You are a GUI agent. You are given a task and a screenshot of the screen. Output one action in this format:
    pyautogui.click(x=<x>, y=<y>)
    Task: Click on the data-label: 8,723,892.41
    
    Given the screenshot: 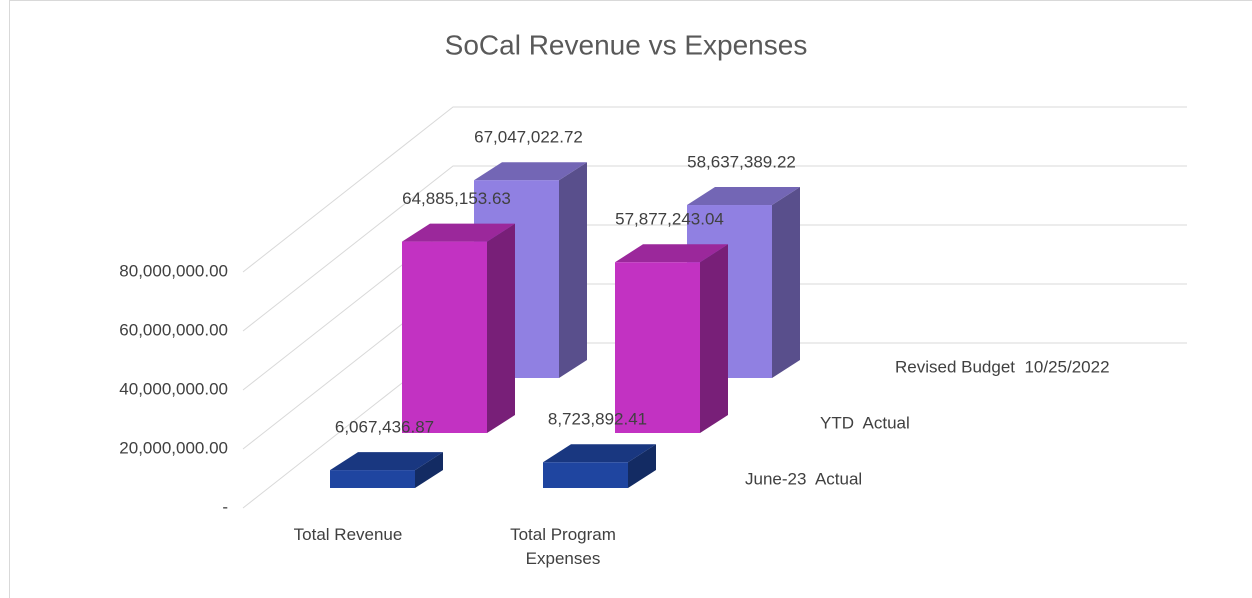 What is the action you would take?
    pyautogui.click(x=597, y=419)
    